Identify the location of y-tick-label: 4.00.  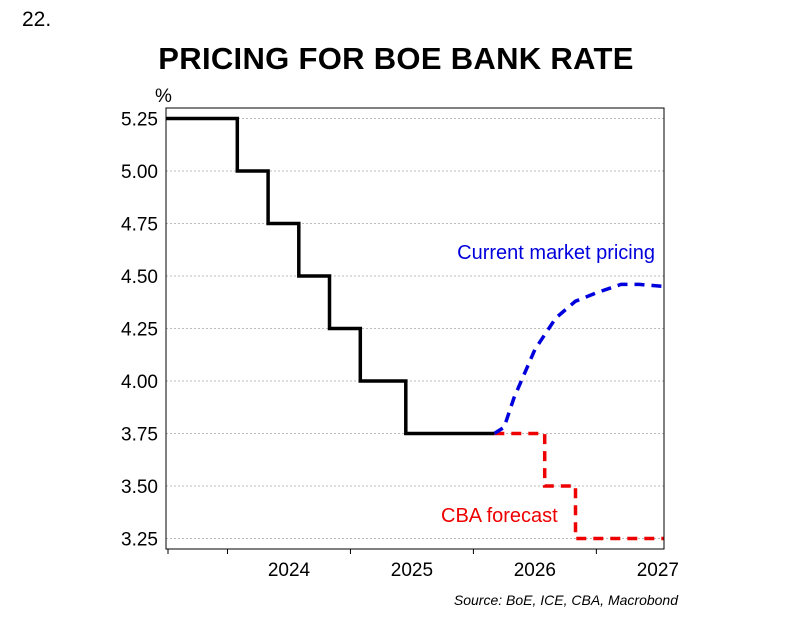
(139, 382).